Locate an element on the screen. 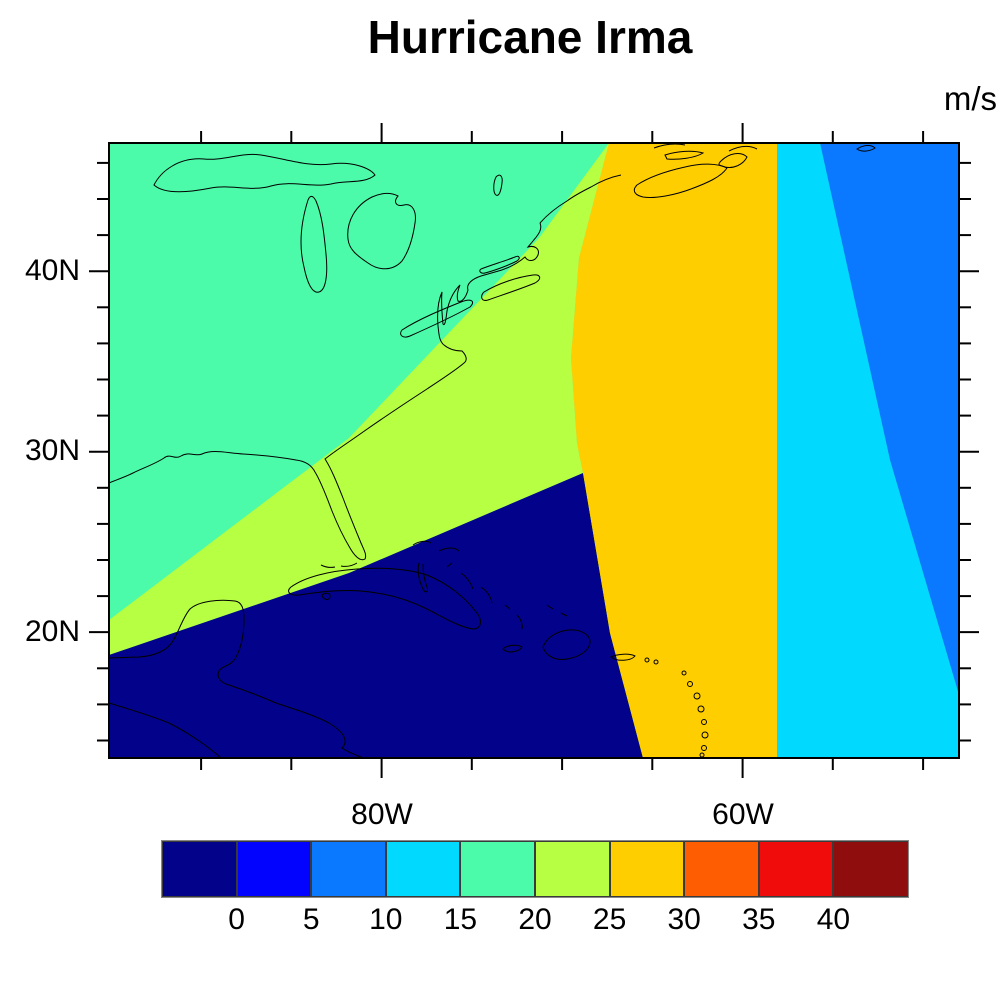  colorbar-label-20: 20 is located at coordinates (535, 919).